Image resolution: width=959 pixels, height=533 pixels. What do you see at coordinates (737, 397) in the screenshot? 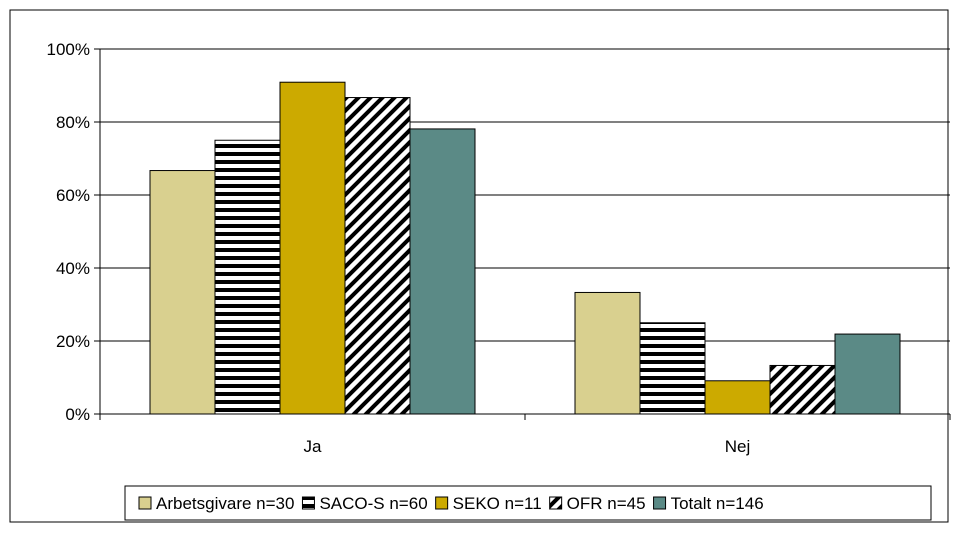
I see `bar-3-nej` at bounding box center [737, 397].